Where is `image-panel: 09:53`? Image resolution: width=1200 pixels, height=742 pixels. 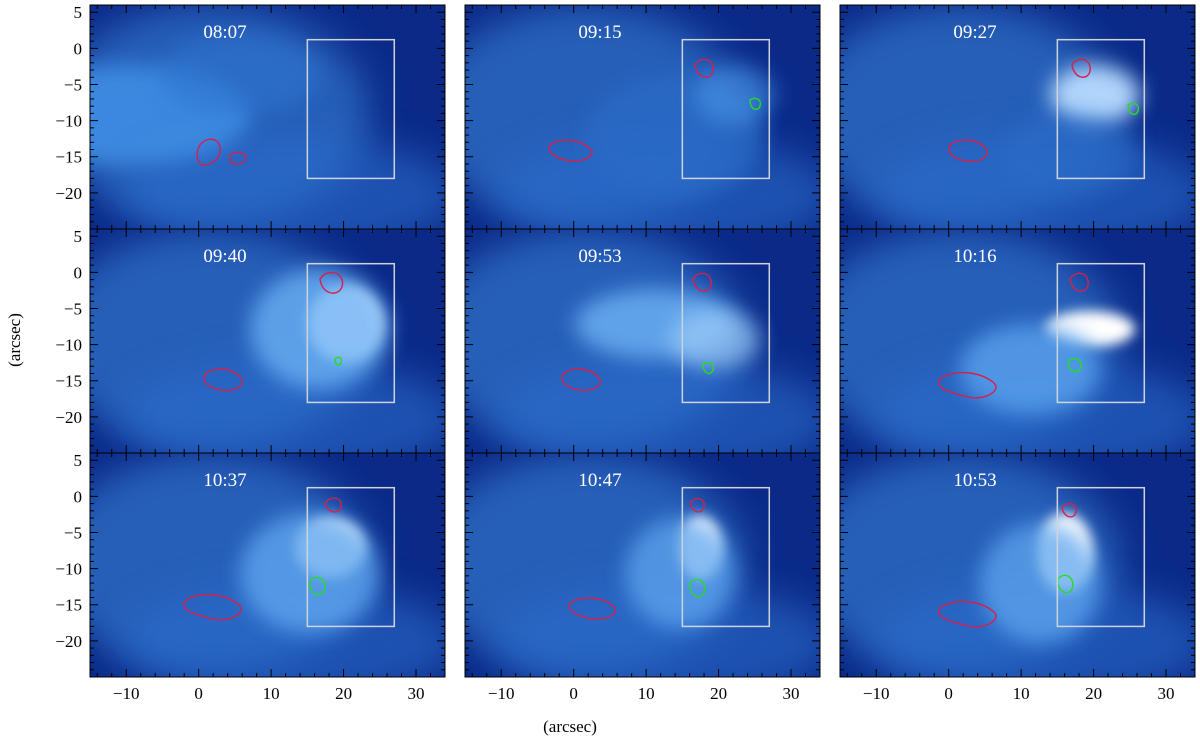 image-panel: 09:53 is located at coordinates (642, 341).